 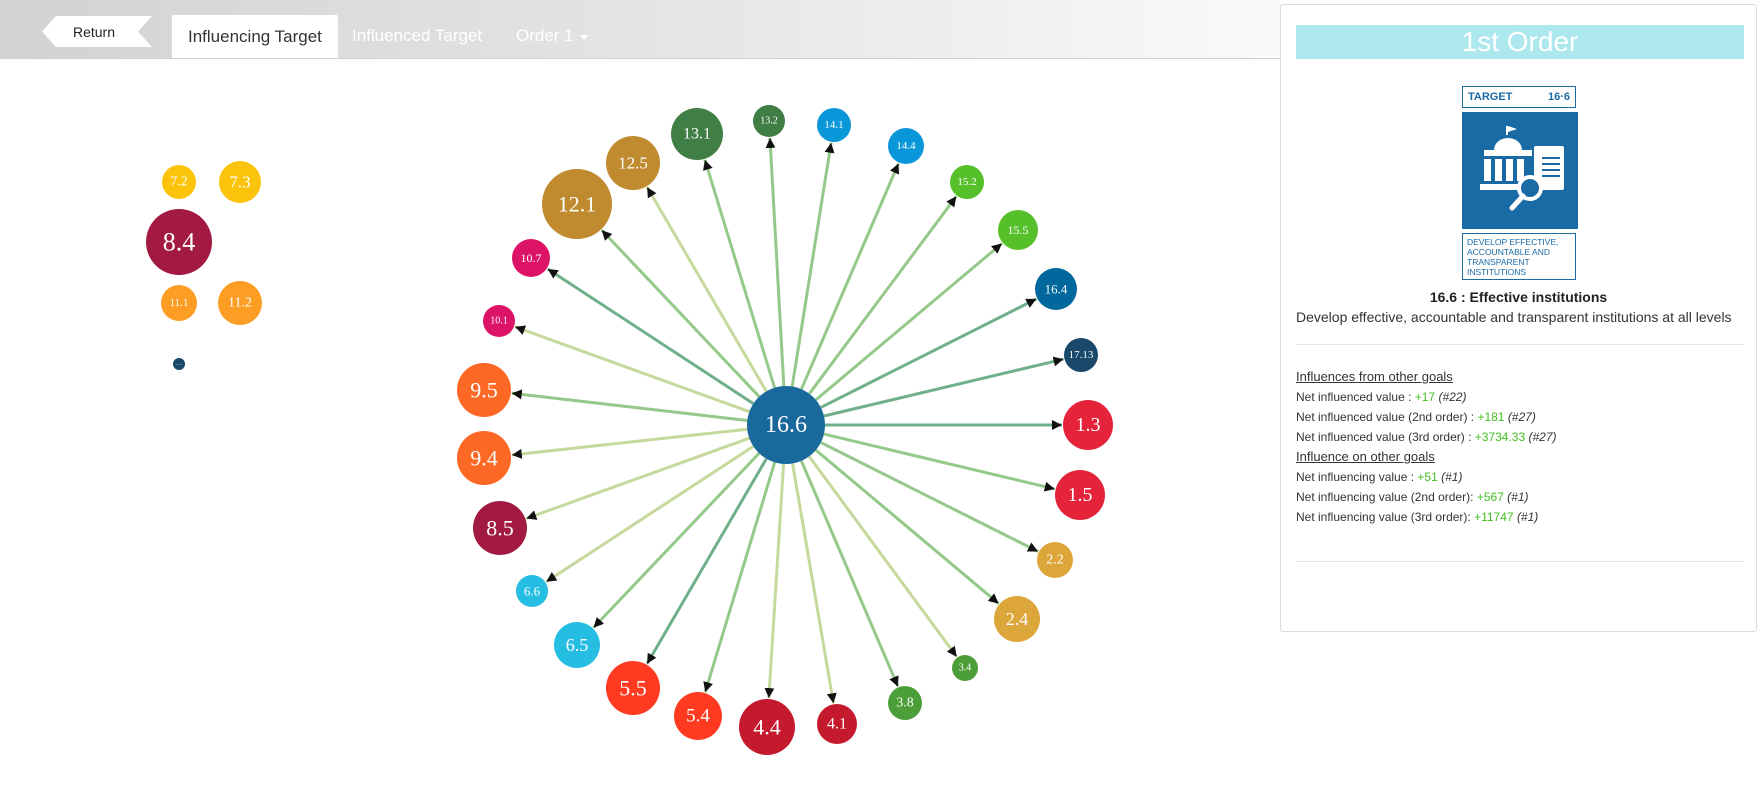 I want to click on node-1-3: 1.3, so click(x=1088, y=425).